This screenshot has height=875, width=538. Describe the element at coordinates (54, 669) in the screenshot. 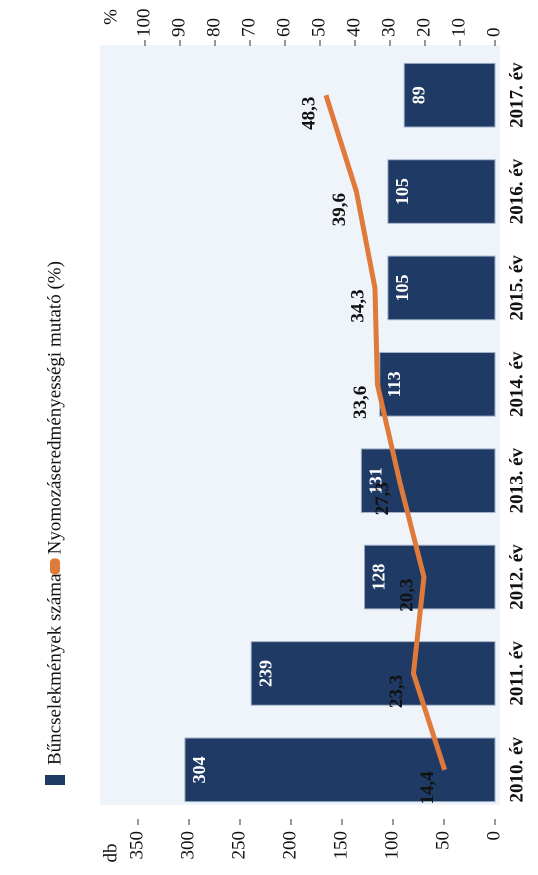

I see `legend-label: Bűncselekmények száma` at that location.